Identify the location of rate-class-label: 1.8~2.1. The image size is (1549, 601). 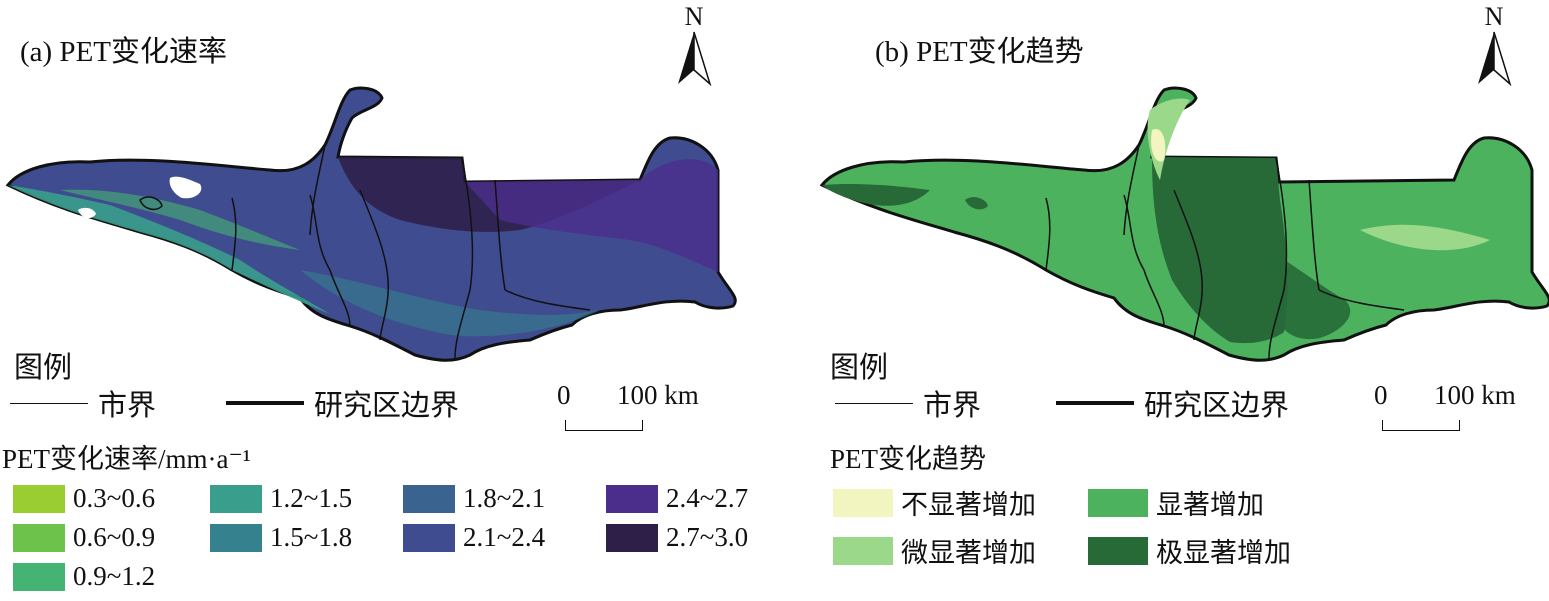
(504, 498).